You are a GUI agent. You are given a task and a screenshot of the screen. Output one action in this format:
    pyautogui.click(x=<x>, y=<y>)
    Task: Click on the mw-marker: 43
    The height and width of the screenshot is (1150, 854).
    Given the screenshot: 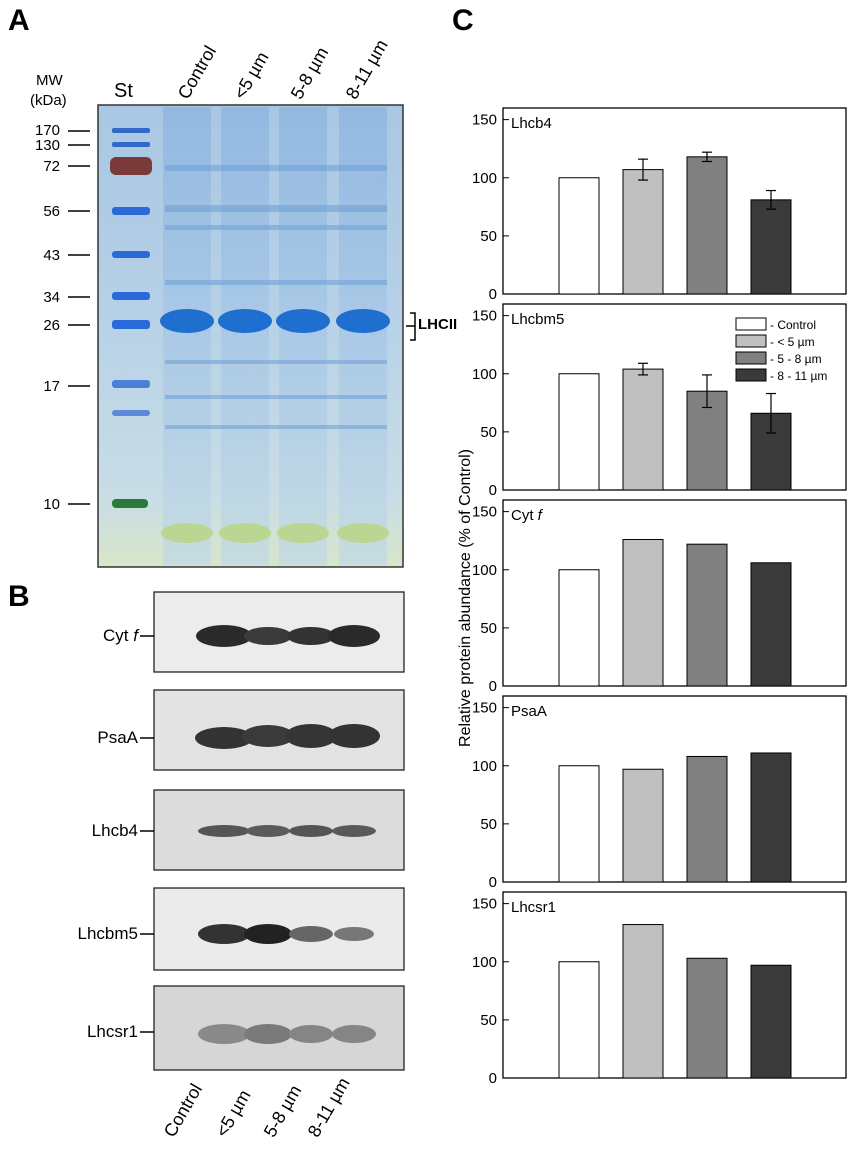 What is the action you would take?
    pyautogui.click(x=51, y=255)
    